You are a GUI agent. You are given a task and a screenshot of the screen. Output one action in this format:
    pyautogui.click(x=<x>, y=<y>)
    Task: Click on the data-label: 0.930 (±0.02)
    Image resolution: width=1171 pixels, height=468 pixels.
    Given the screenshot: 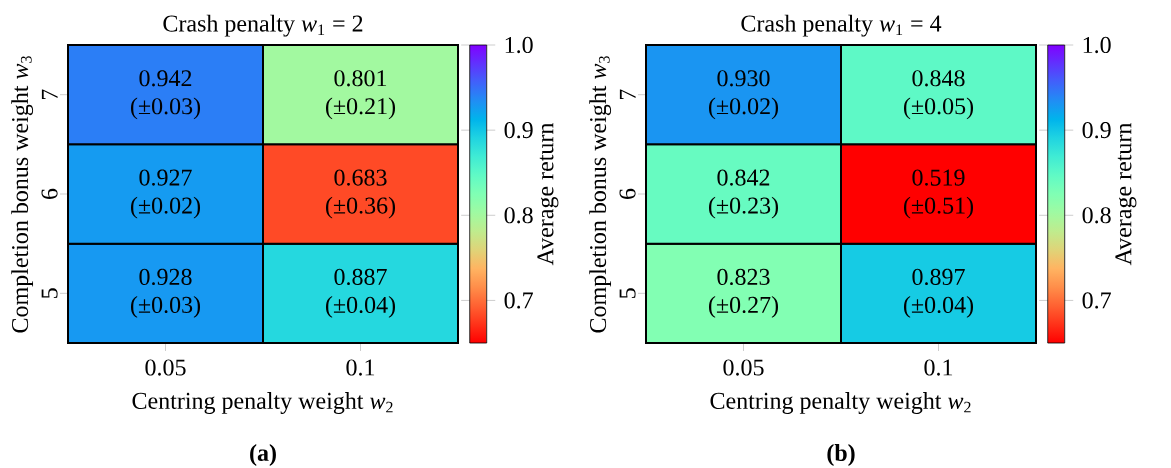 What is the action you would take?
    pyautogui.click(x=744, y=95)
    